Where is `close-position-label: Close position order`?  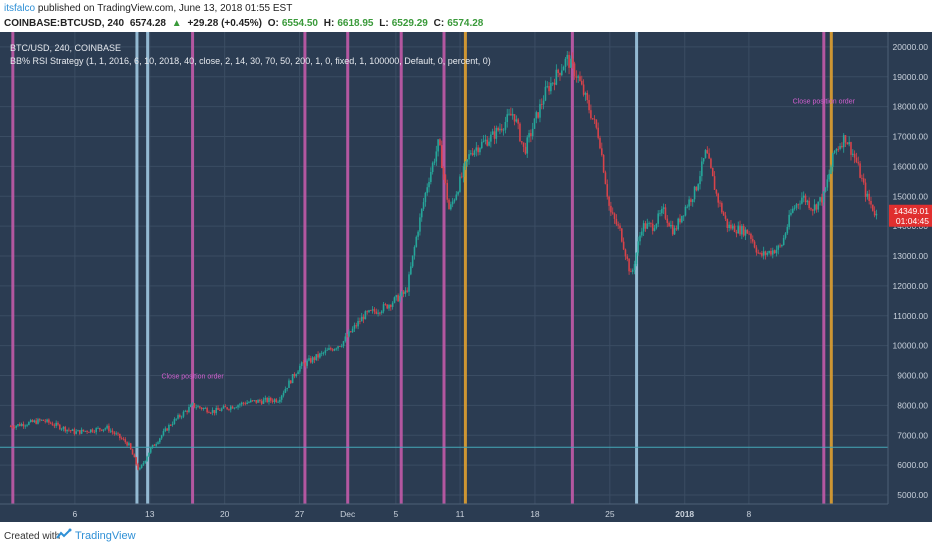
close-position-label: Close position order is located at coordinates (192, 377).